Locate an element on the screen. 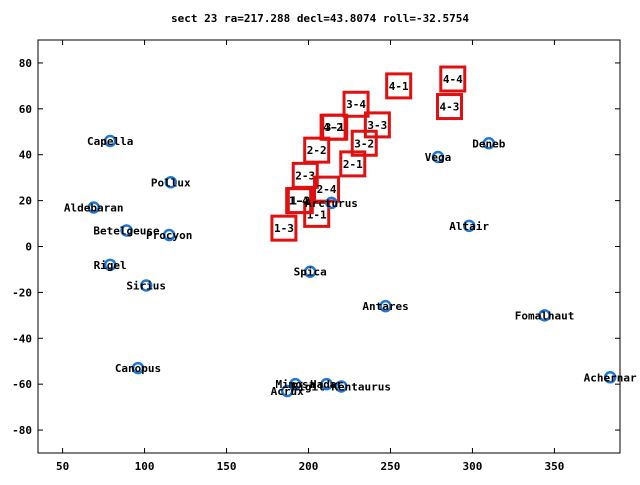 The height and width of the screenshot is (485, 640). sector-label-4-3: 4-3 is located at coordinates (450, 107).